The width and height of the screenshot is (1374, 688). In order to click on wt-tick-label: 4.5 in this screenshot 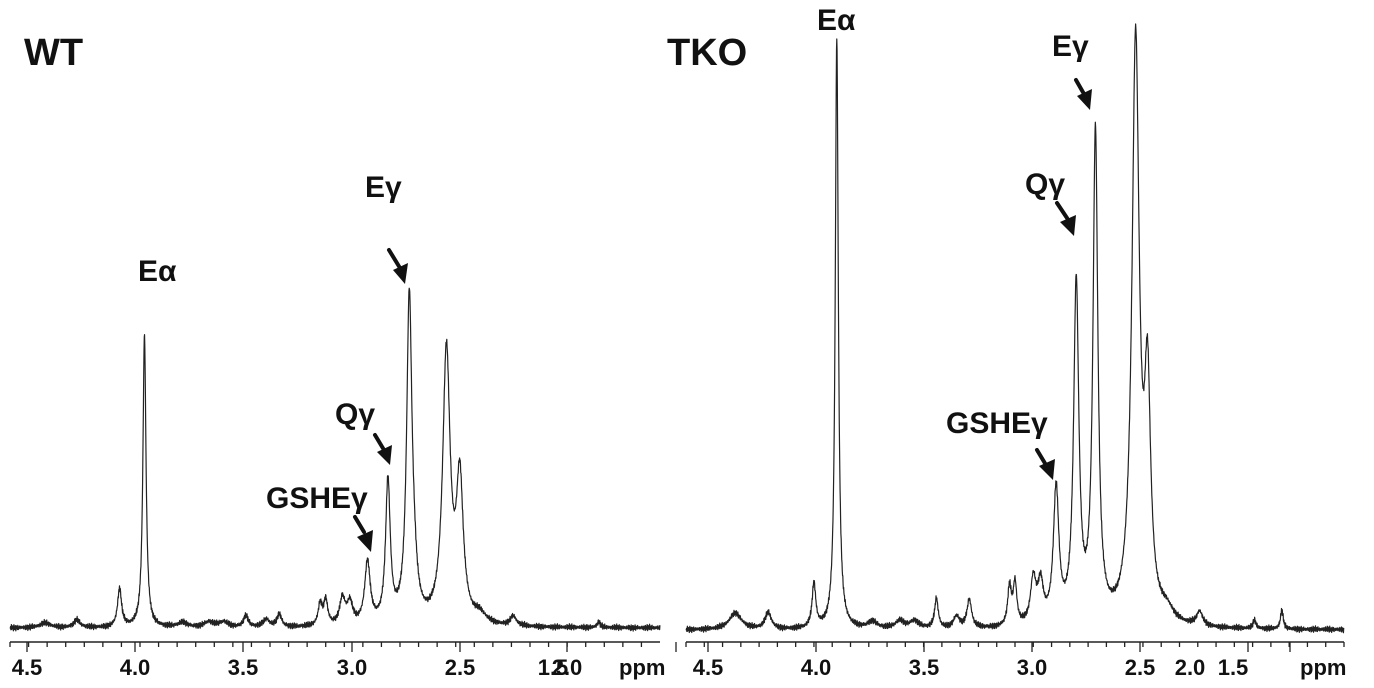, I will do `click(27, 667)`.